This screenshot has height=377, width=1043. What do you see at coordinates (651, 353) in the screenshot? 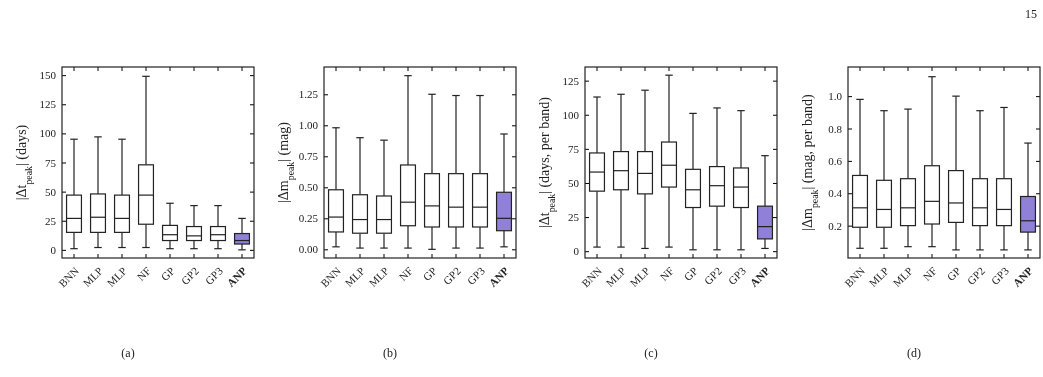
I see `text: (c)` at bounding box center [651, 353].